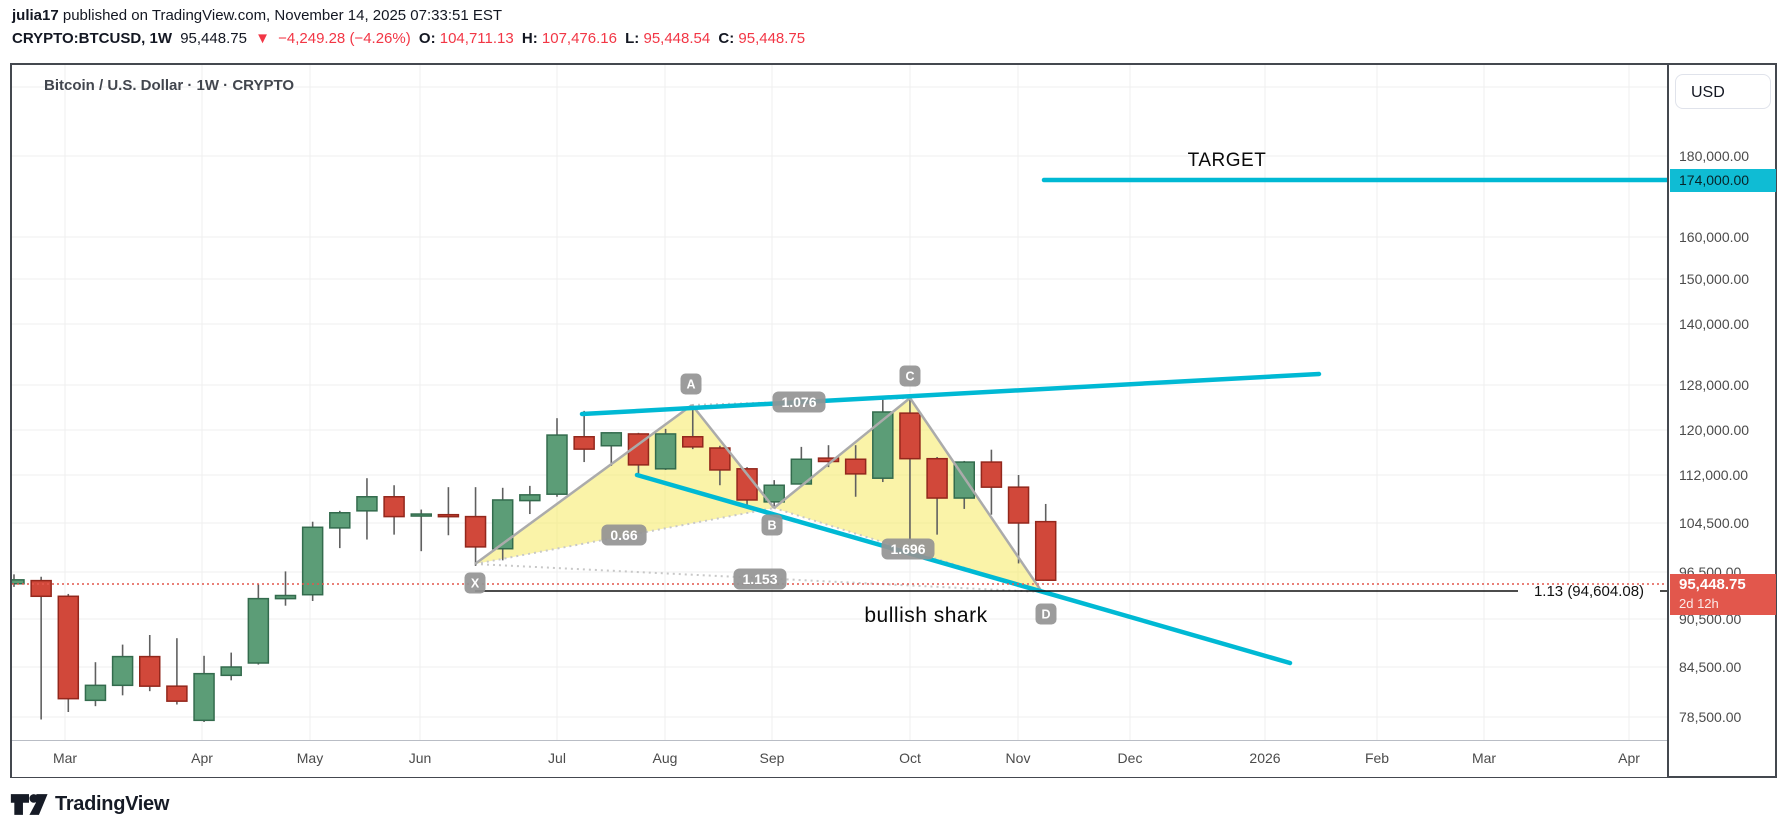 This screenshot has height=836, width=1785. Describe the element at coordinates (1629, 758) in the screenshot. I see `time-axis-label: Apr` at that location.